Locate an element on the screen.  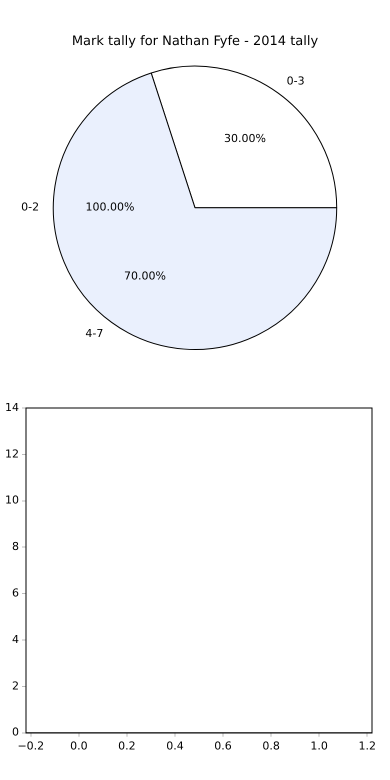
slice-label: 0-3 is located at coordinates (295, 81).